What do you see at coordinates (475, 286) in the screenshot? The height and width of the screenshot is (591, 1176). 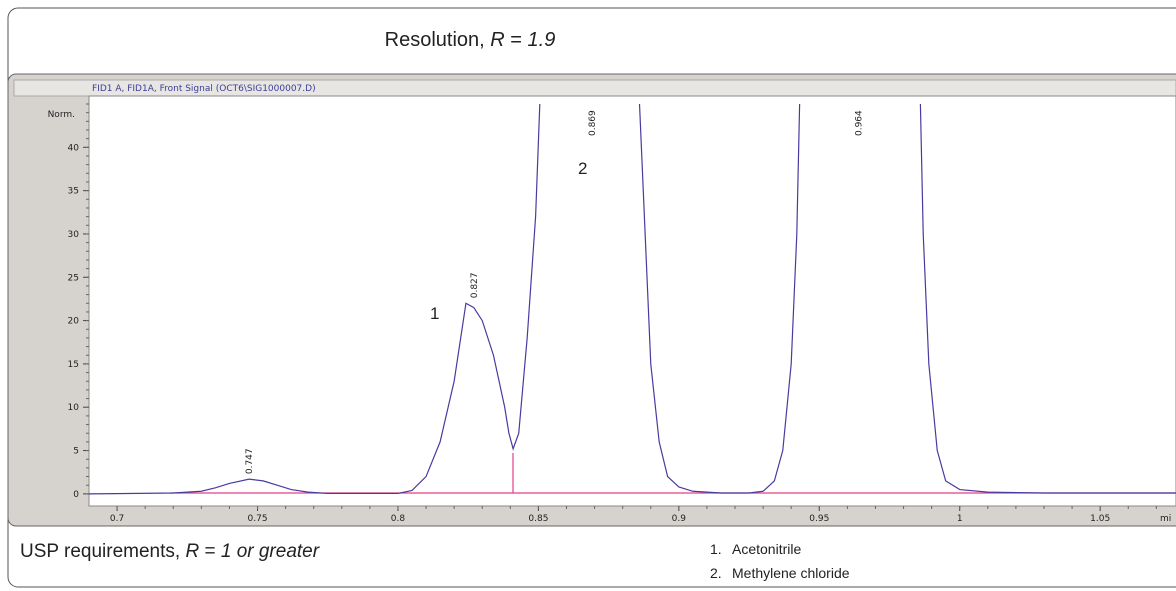 I see `peak-label: 0.827` at bounding box center [475, 286].